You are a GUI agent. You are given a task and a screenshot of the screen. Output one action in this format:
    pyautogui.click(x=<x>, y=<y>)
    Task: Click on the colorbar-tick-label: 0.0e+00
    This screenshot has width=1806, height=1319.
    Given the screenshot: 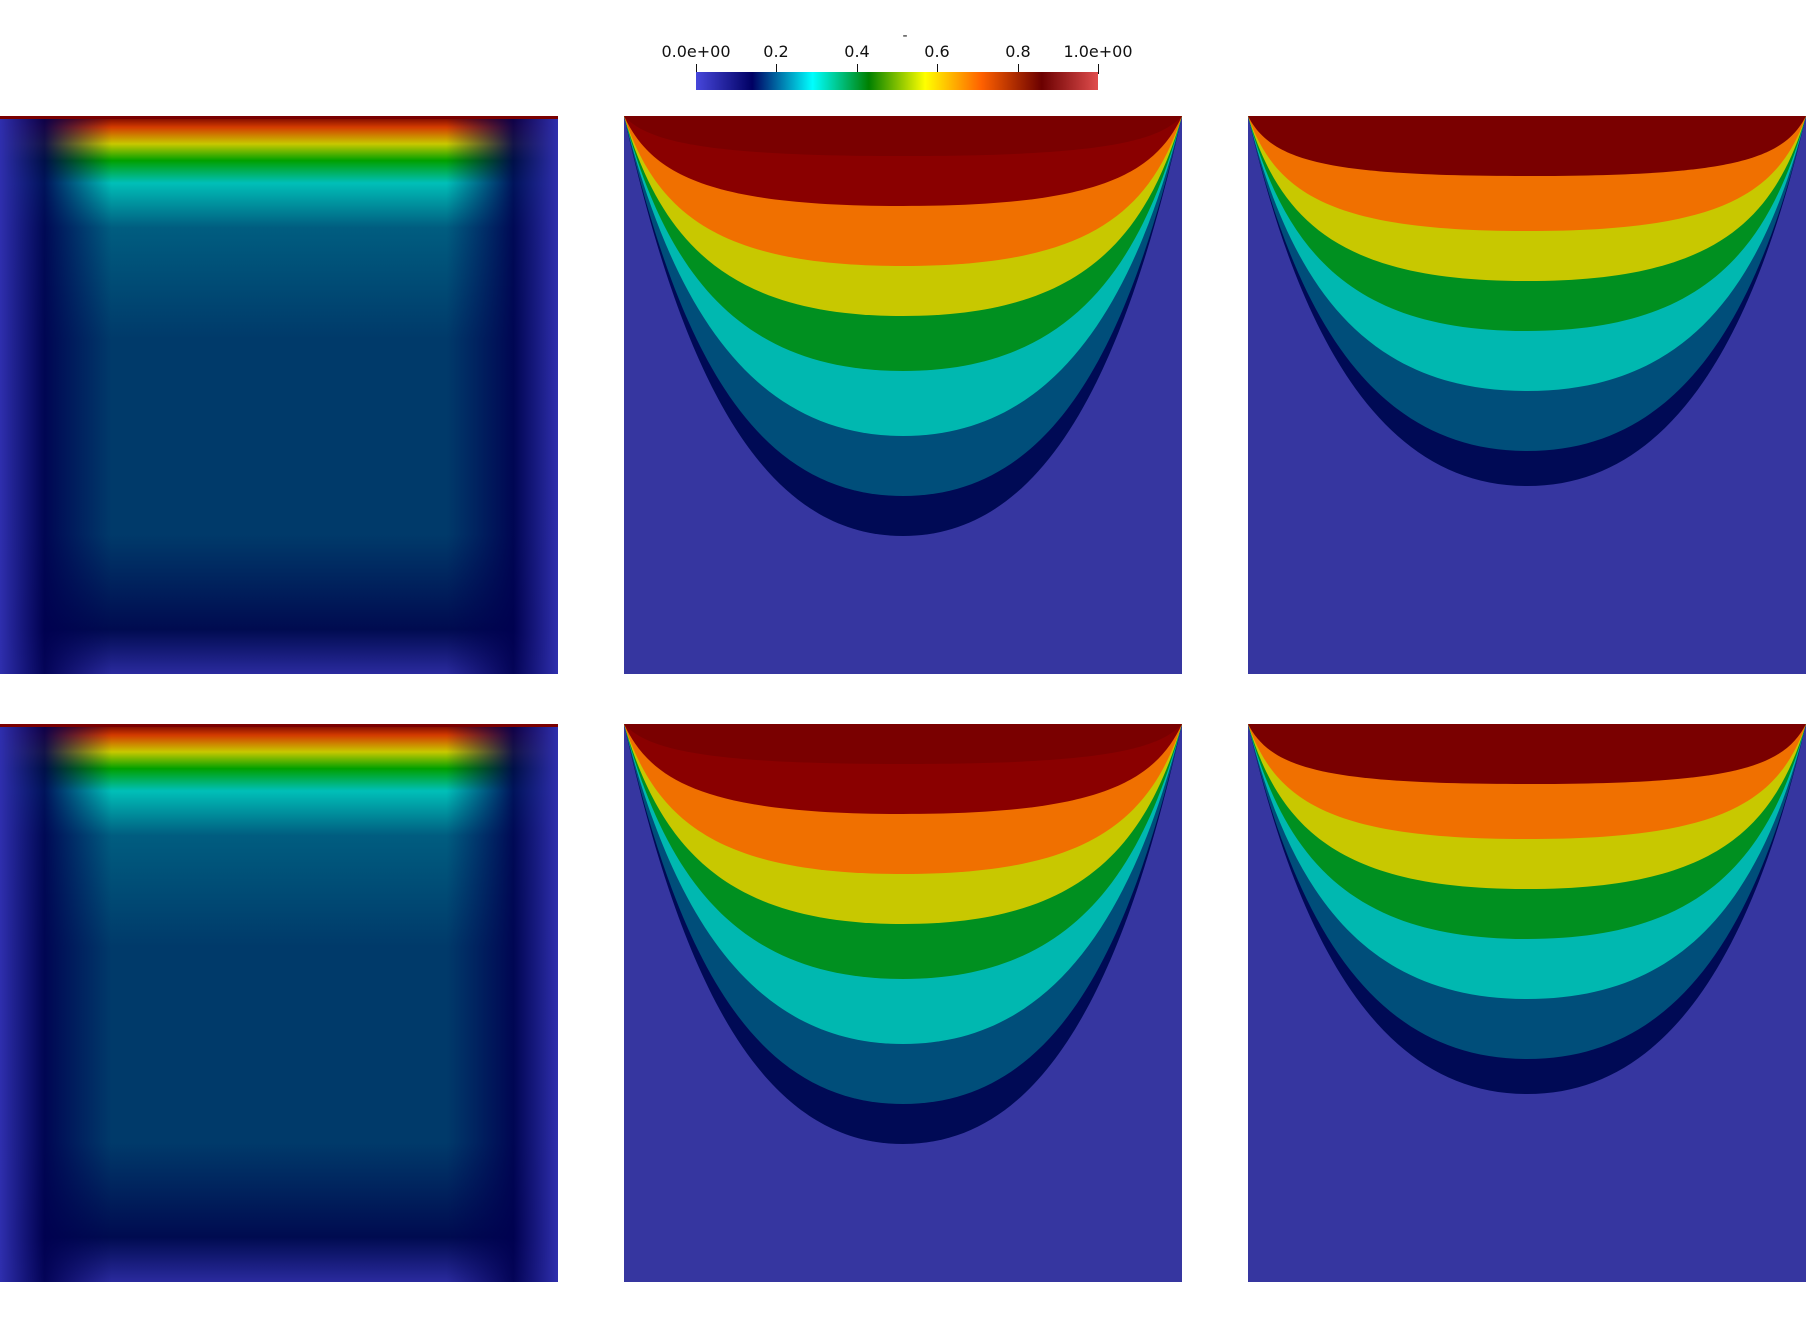 What is the action you would take?
    pyautogui.click(x=696, y=51)
    